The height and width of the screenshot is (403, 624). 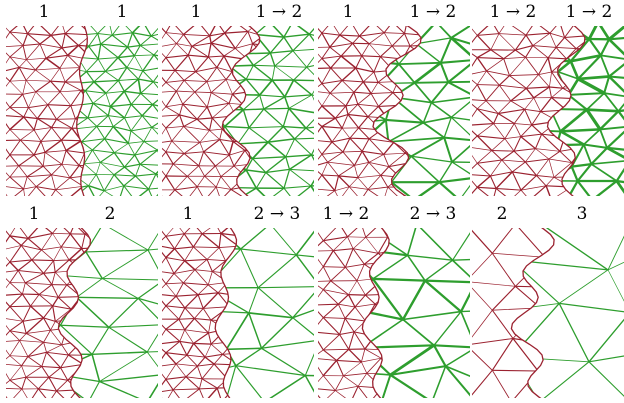 I want to click on right-region-mesh, so click(x=117, y=111).